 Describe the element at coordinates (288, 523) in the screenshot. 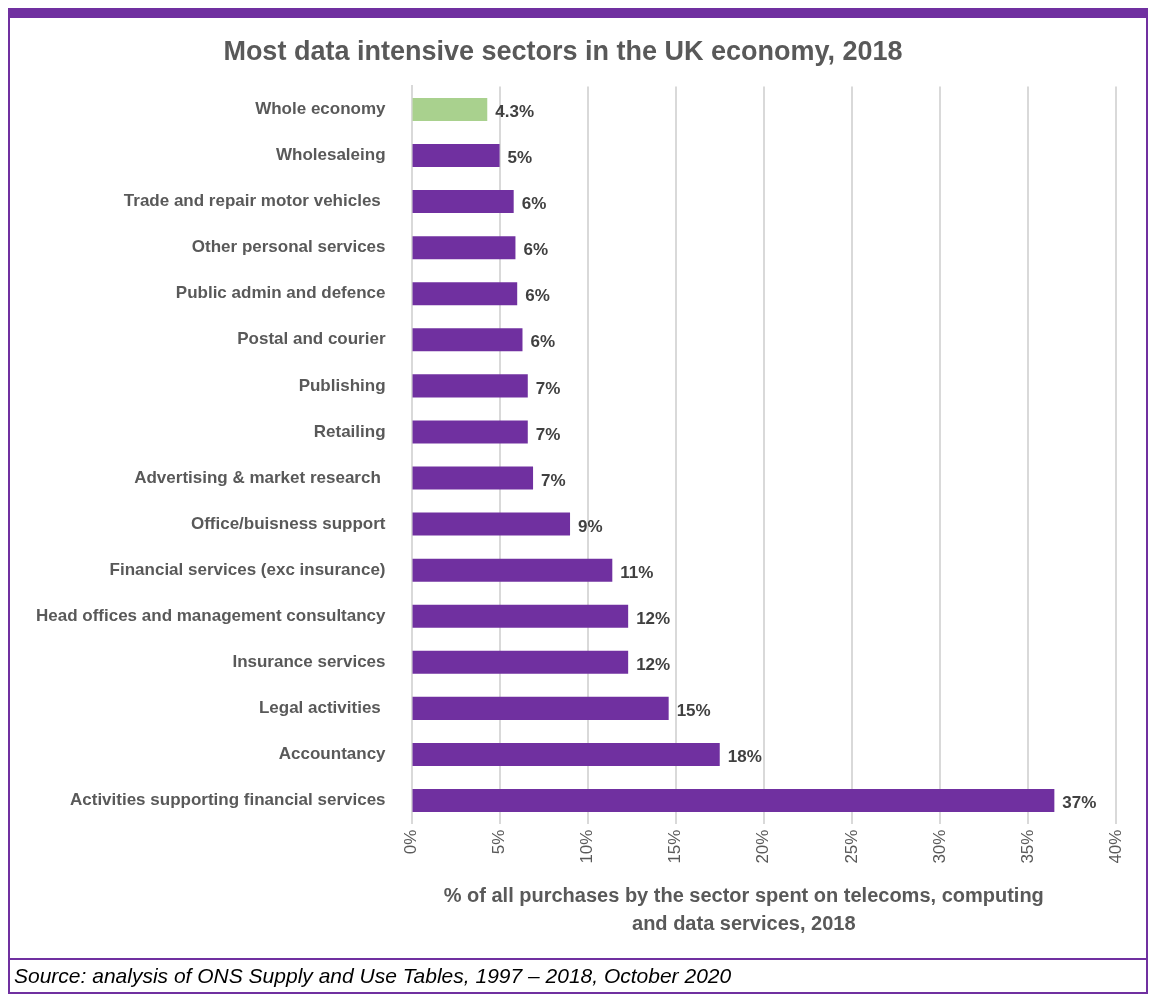

I see `y-tick-label: Office/buisness support` at that location.